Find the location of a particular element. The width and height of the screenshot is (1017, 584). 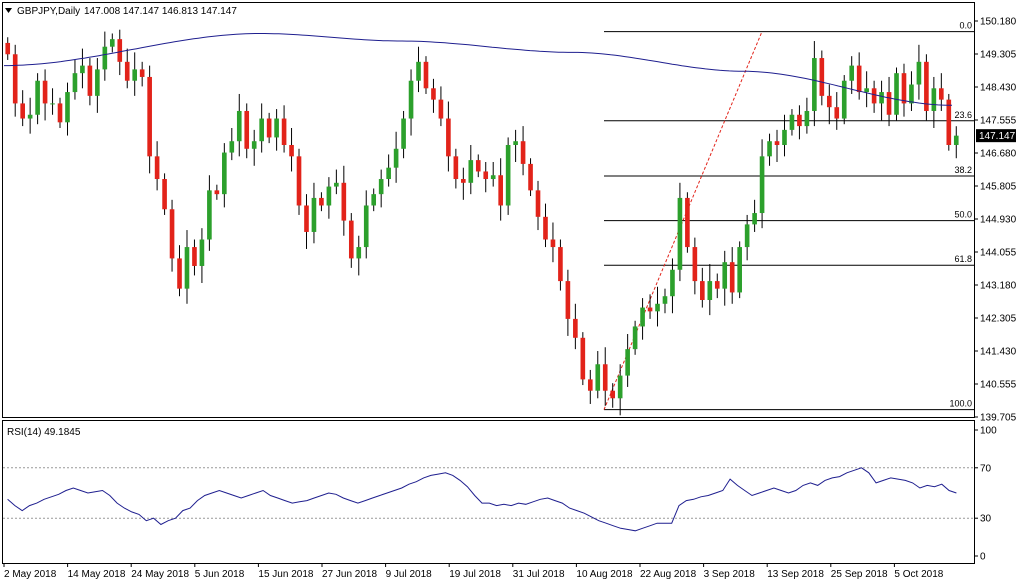

rsi-axis-label: 0 is located at coordinates (983, 557).